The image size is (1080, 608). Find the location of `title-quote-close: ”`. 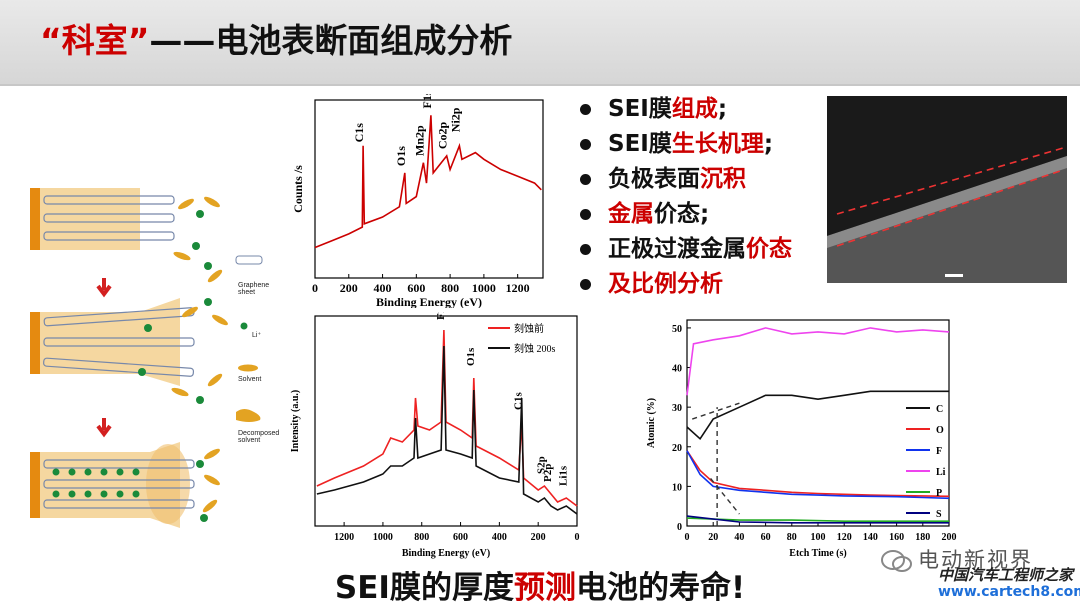

title-quote-close: ” is located at coordinates (138, 40).